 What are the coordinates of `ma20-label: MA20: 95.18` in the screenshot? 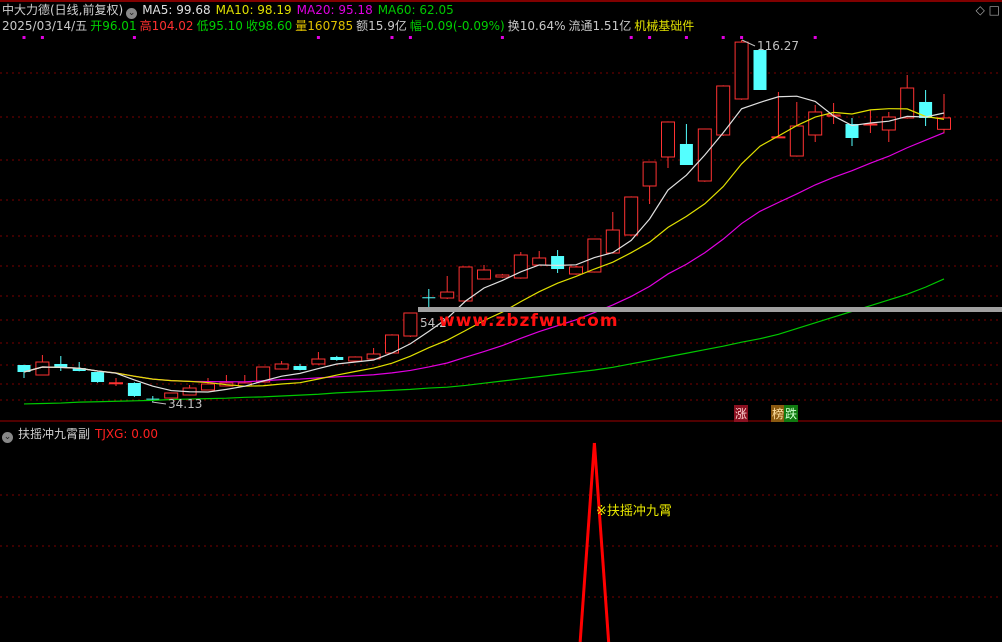 It's located at (334, 10).